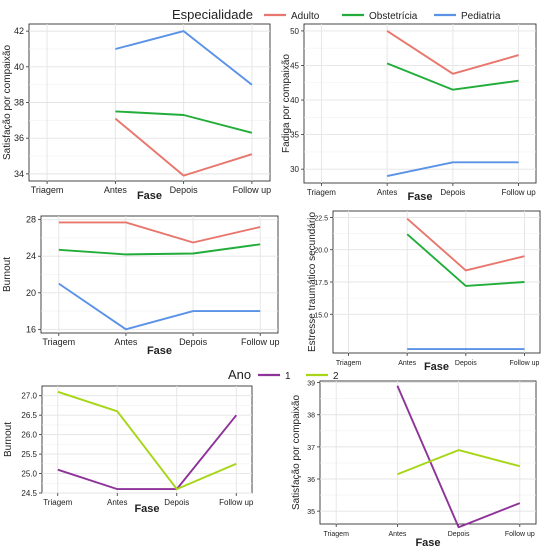 The image size is (552, 555). I want to click on y-tick-label: 37, so click(311, 448).